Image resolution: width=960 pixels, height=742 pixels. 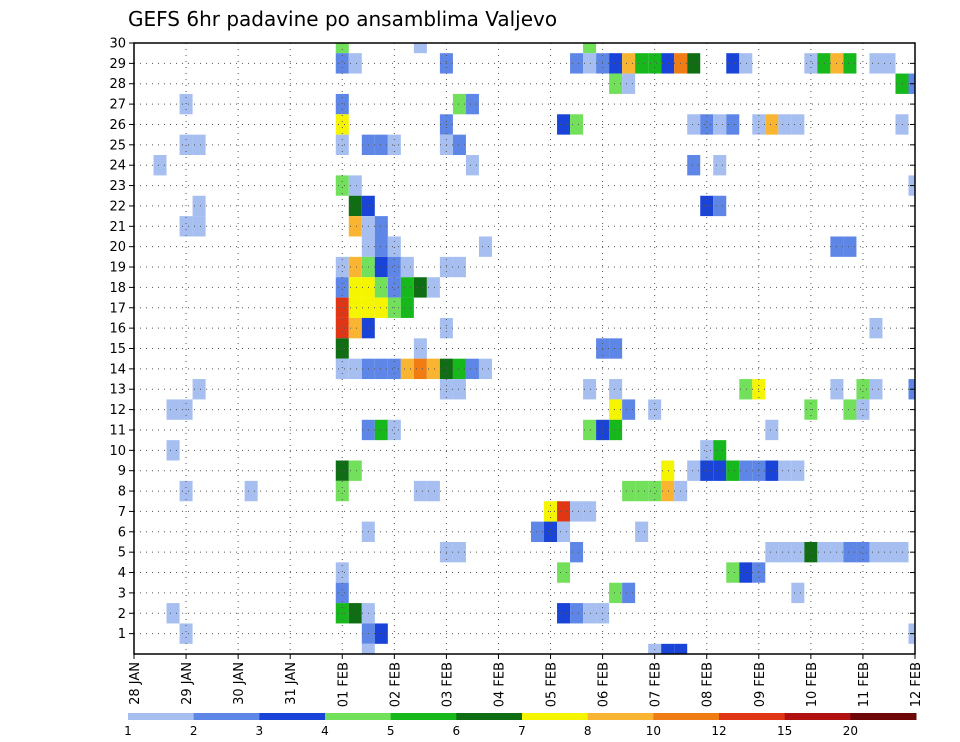 I want to click on x-tick-label: 07 FEB, so click(x=656, y=684).